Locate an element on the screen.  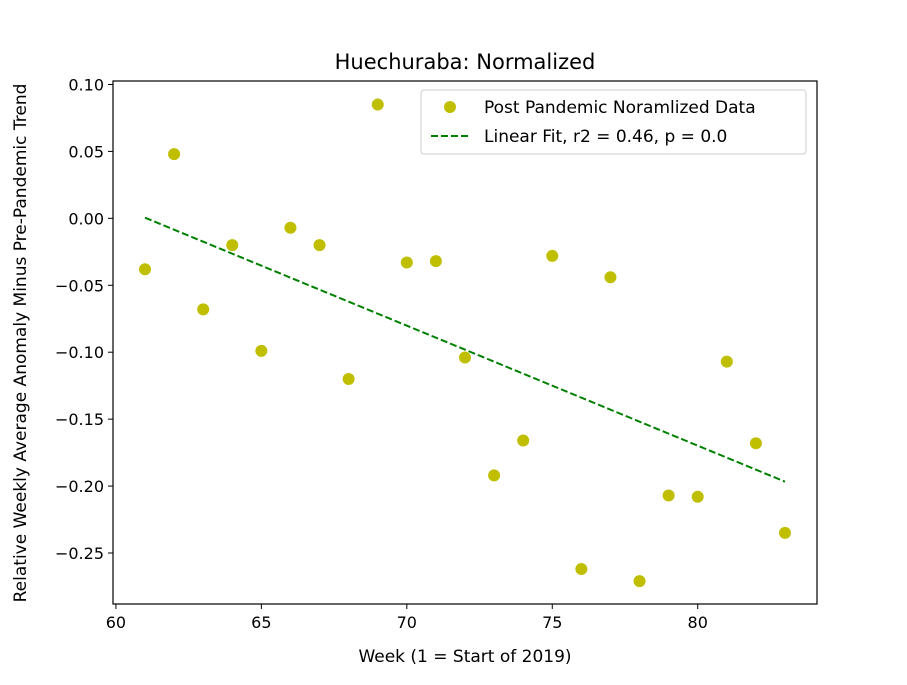
y-tick-label: −0.10 is located at coordinates (79, 352).